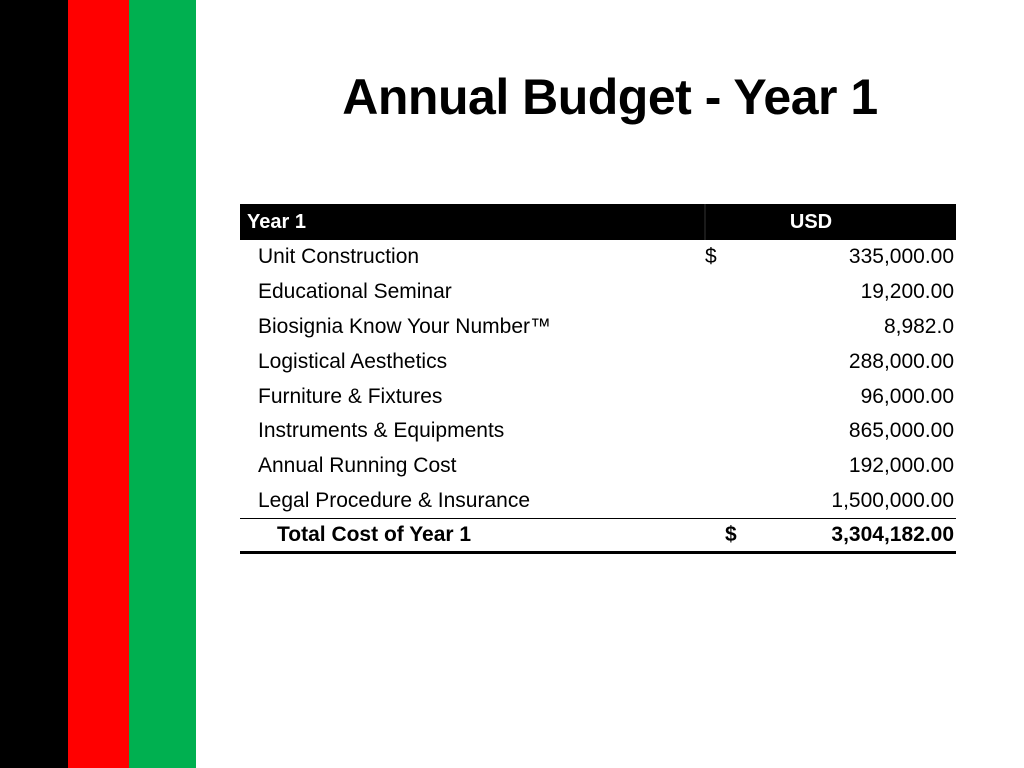  Describe the element at coordinates (350, 396) in the screenshot. I see `row-label: Furniture & Fixtures` at that location.